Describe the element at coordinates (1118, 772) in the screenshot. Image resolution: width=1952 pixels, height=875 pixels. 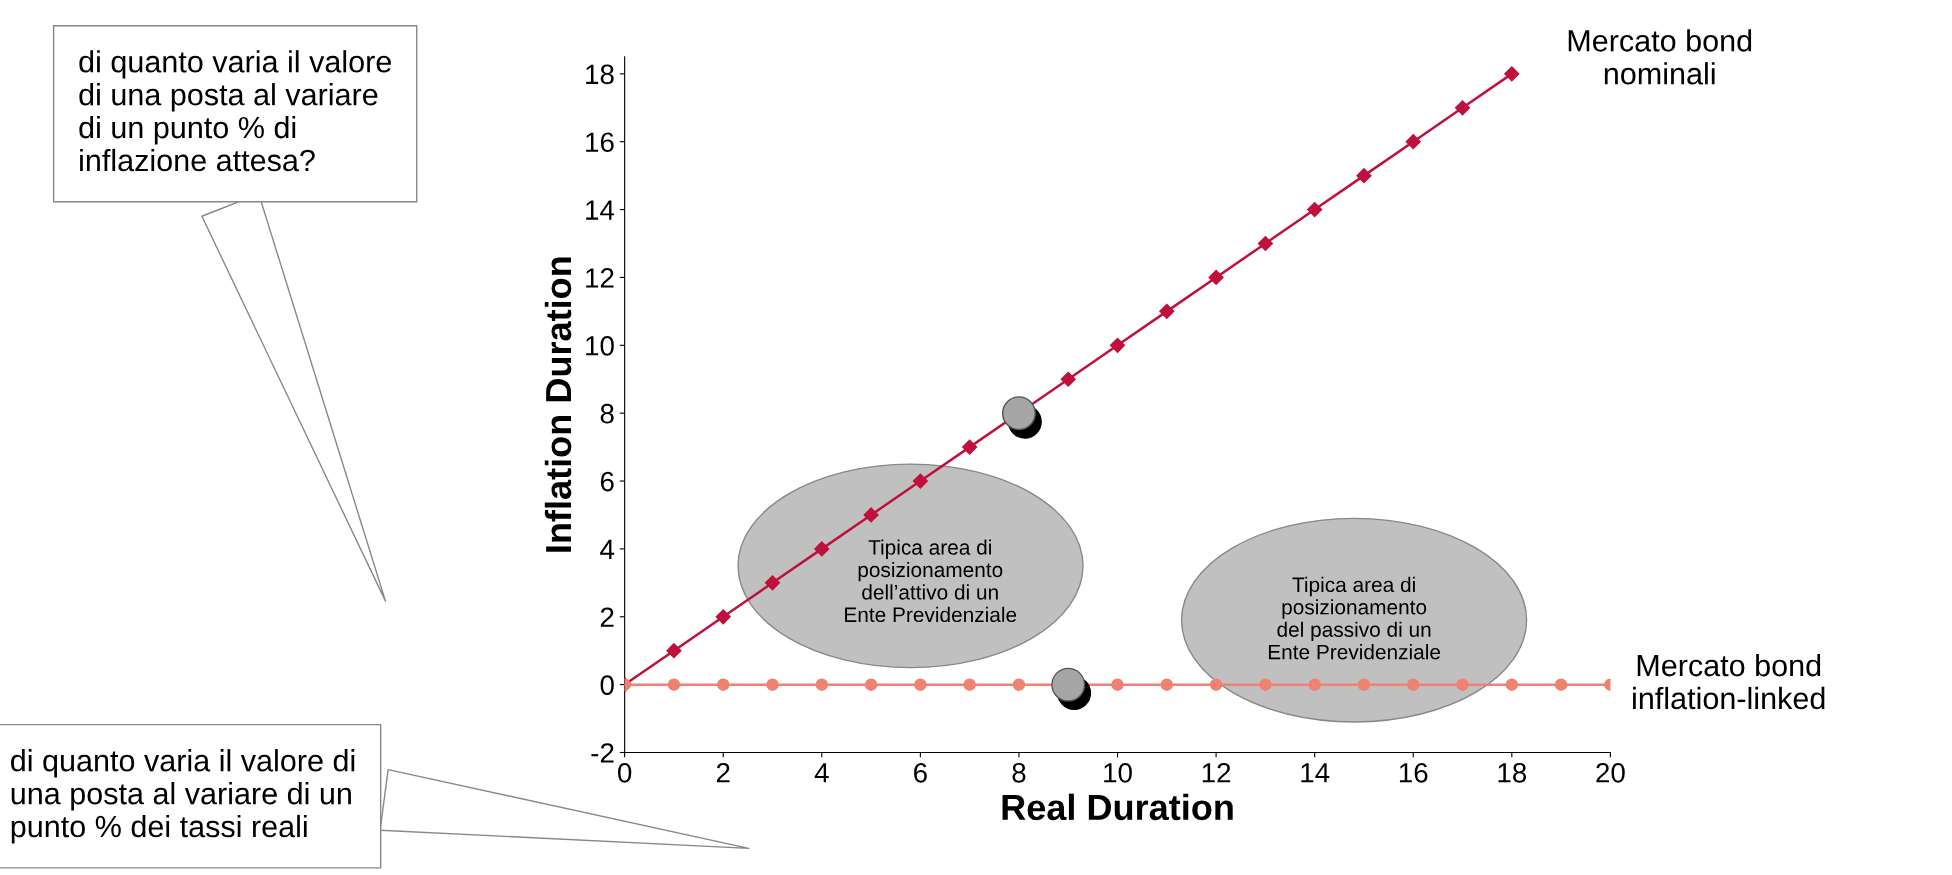
I see `x-tick-label: 10` at that location.